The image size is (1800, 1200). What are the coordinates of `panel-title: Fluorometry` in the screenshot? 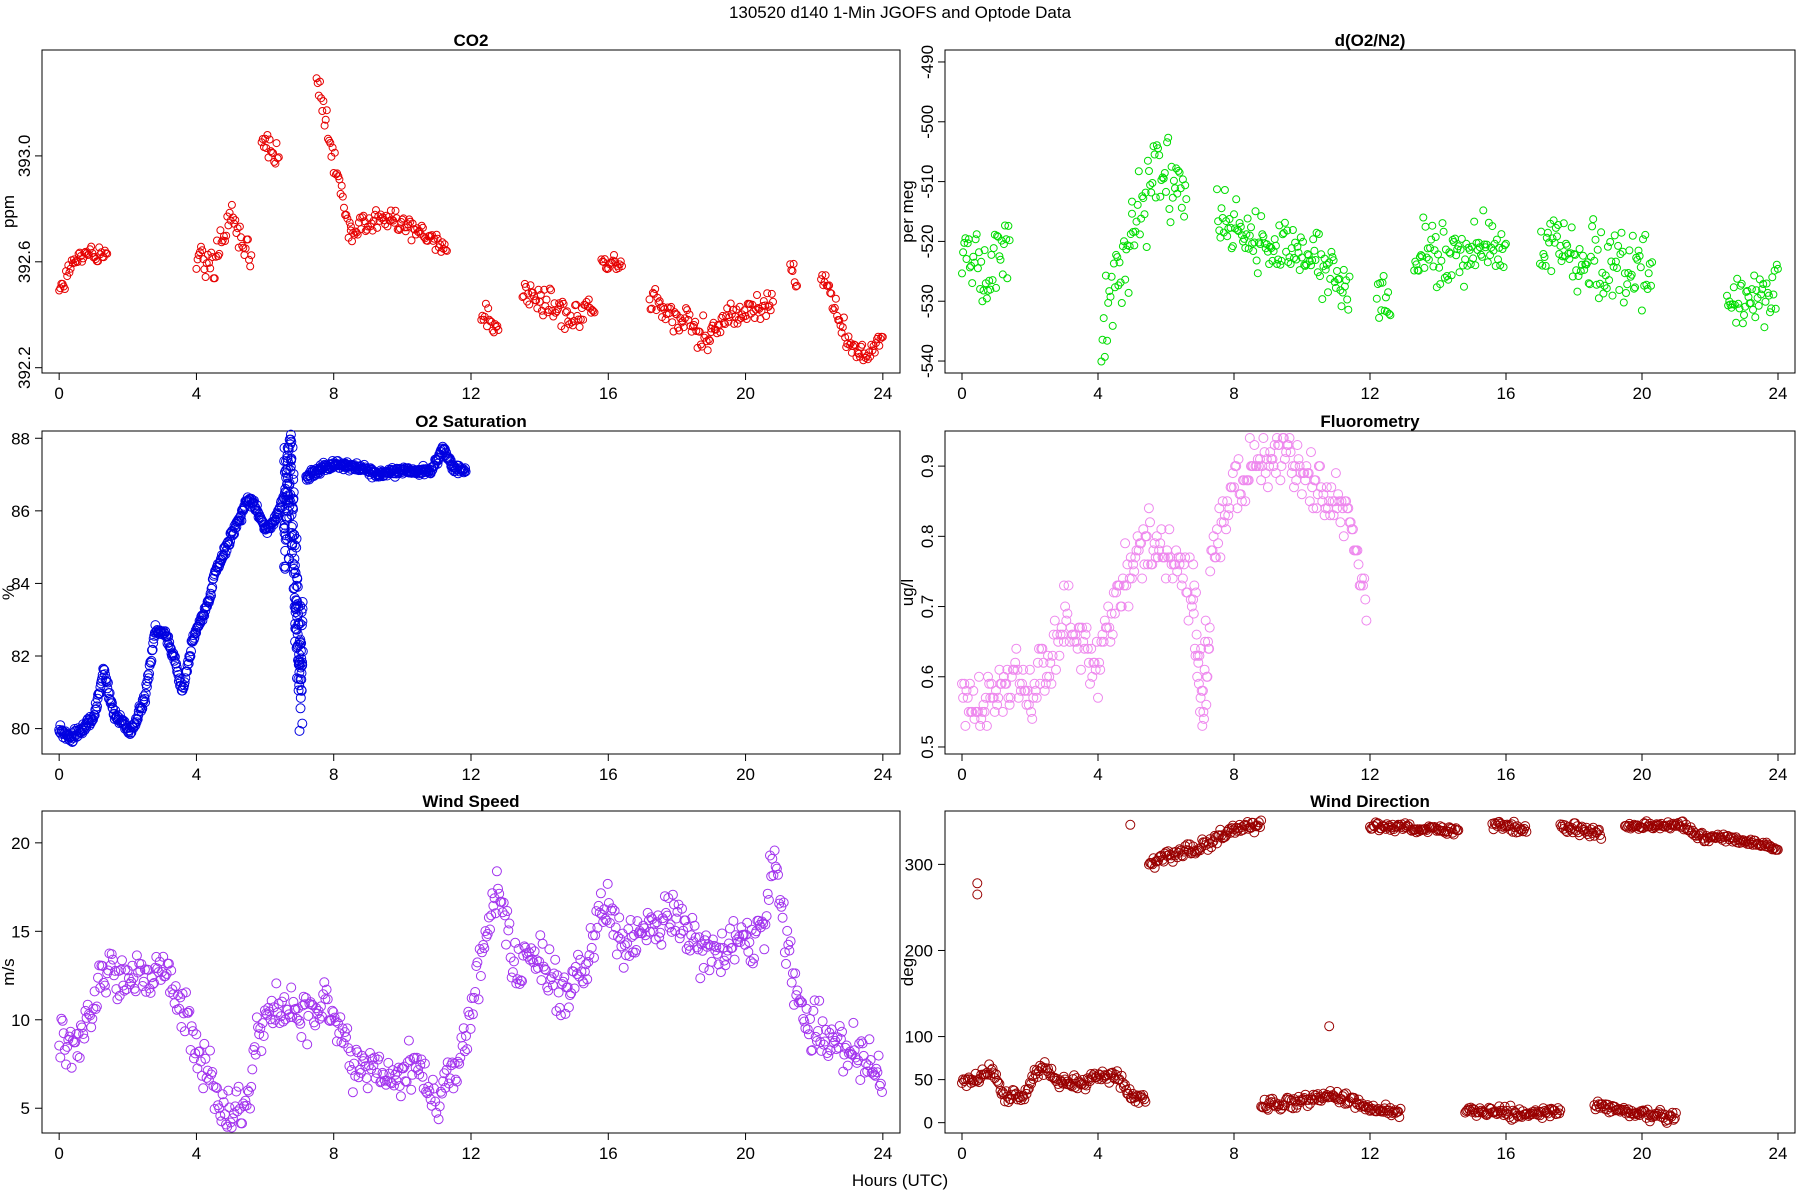 It's located at (1370, 421).